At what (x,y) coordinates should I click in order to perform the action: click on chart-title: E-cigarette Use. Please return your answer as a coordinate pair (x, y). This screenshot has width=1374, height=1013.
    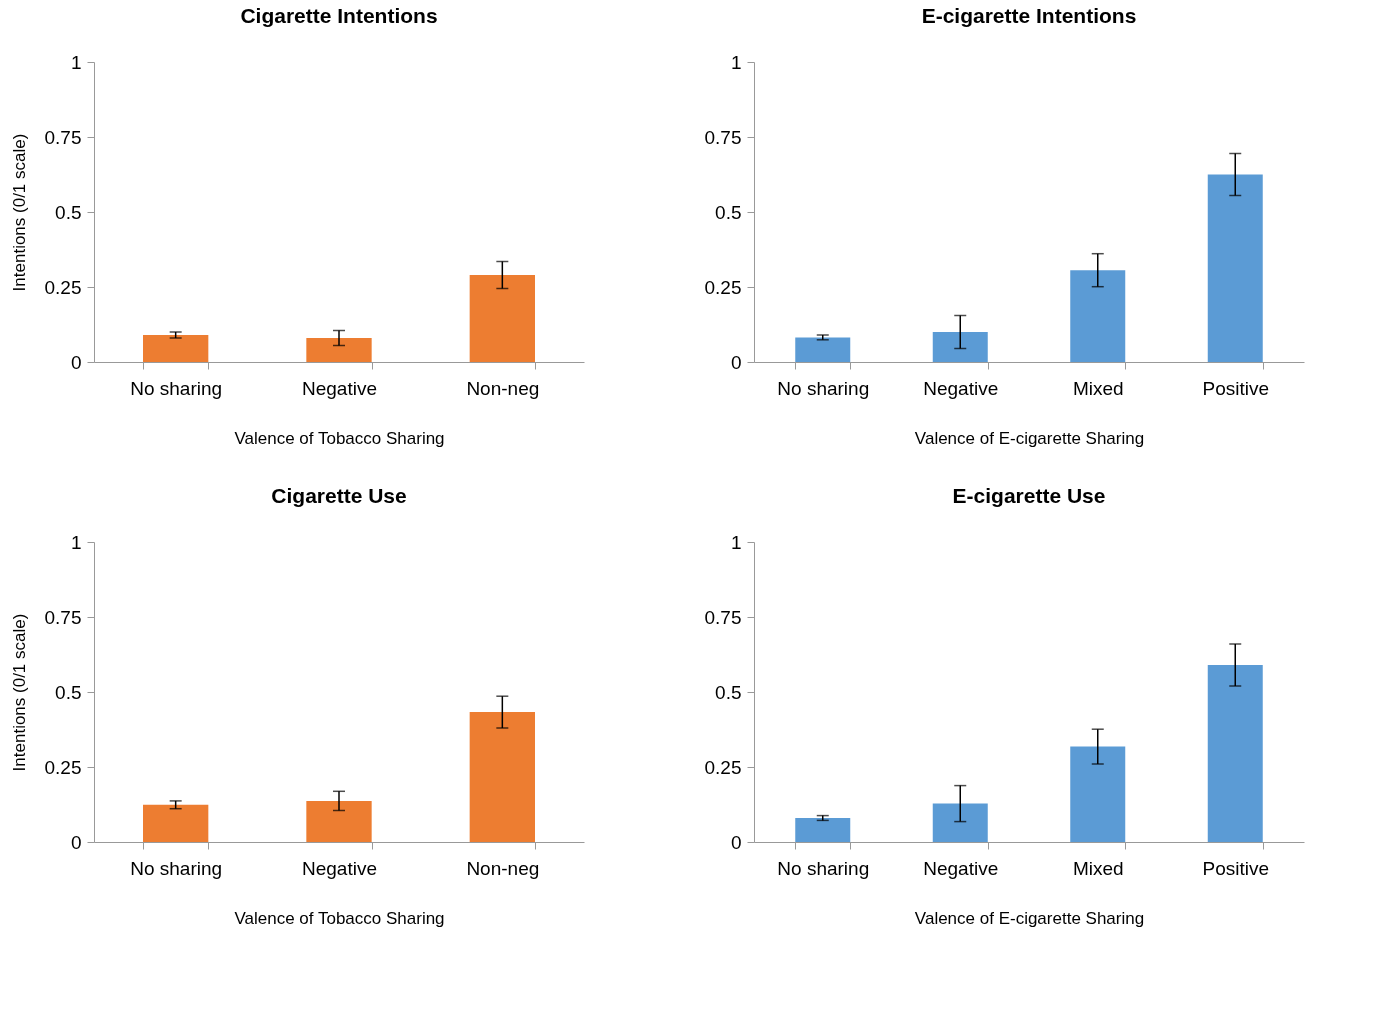
    Looking at the image, I should click on (1029, 495).